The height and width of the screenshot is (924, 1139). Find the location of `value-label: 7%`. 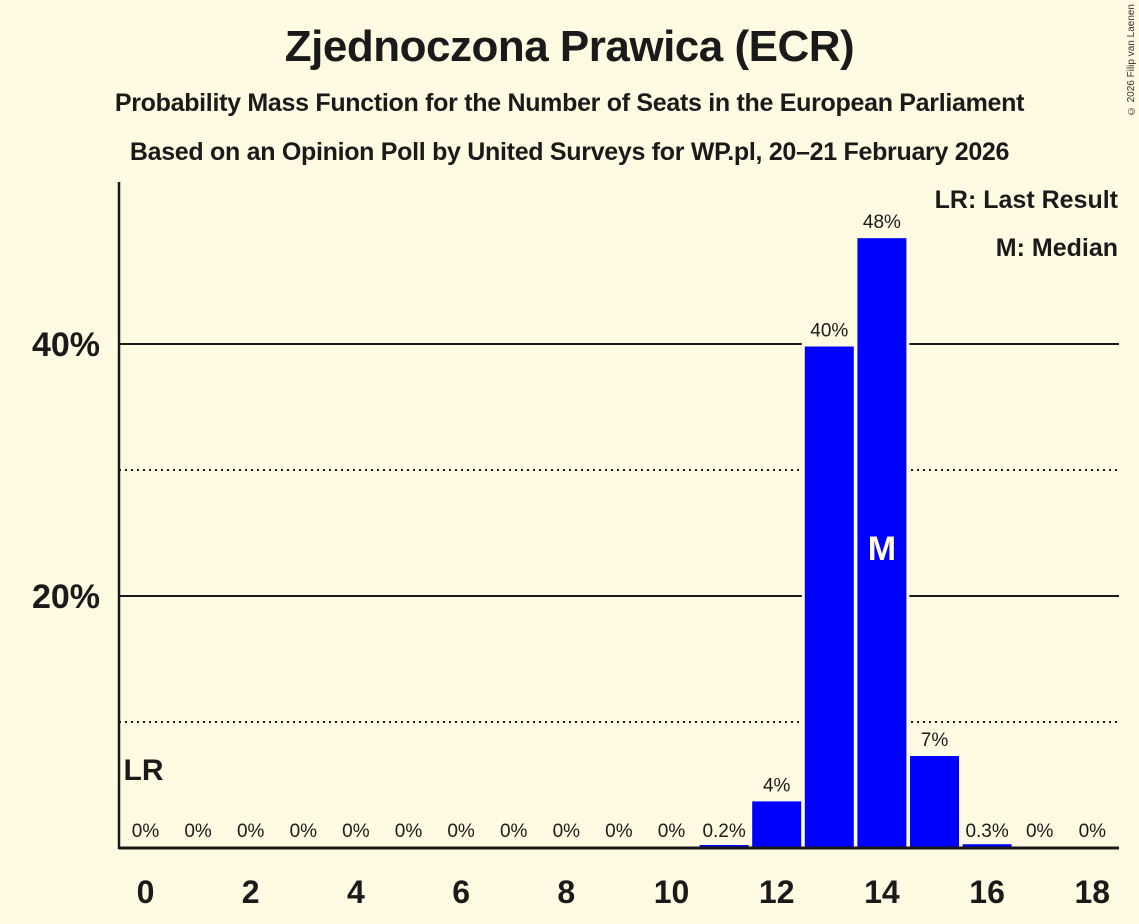

value-label: 7% is located at coordinates (935, 740).